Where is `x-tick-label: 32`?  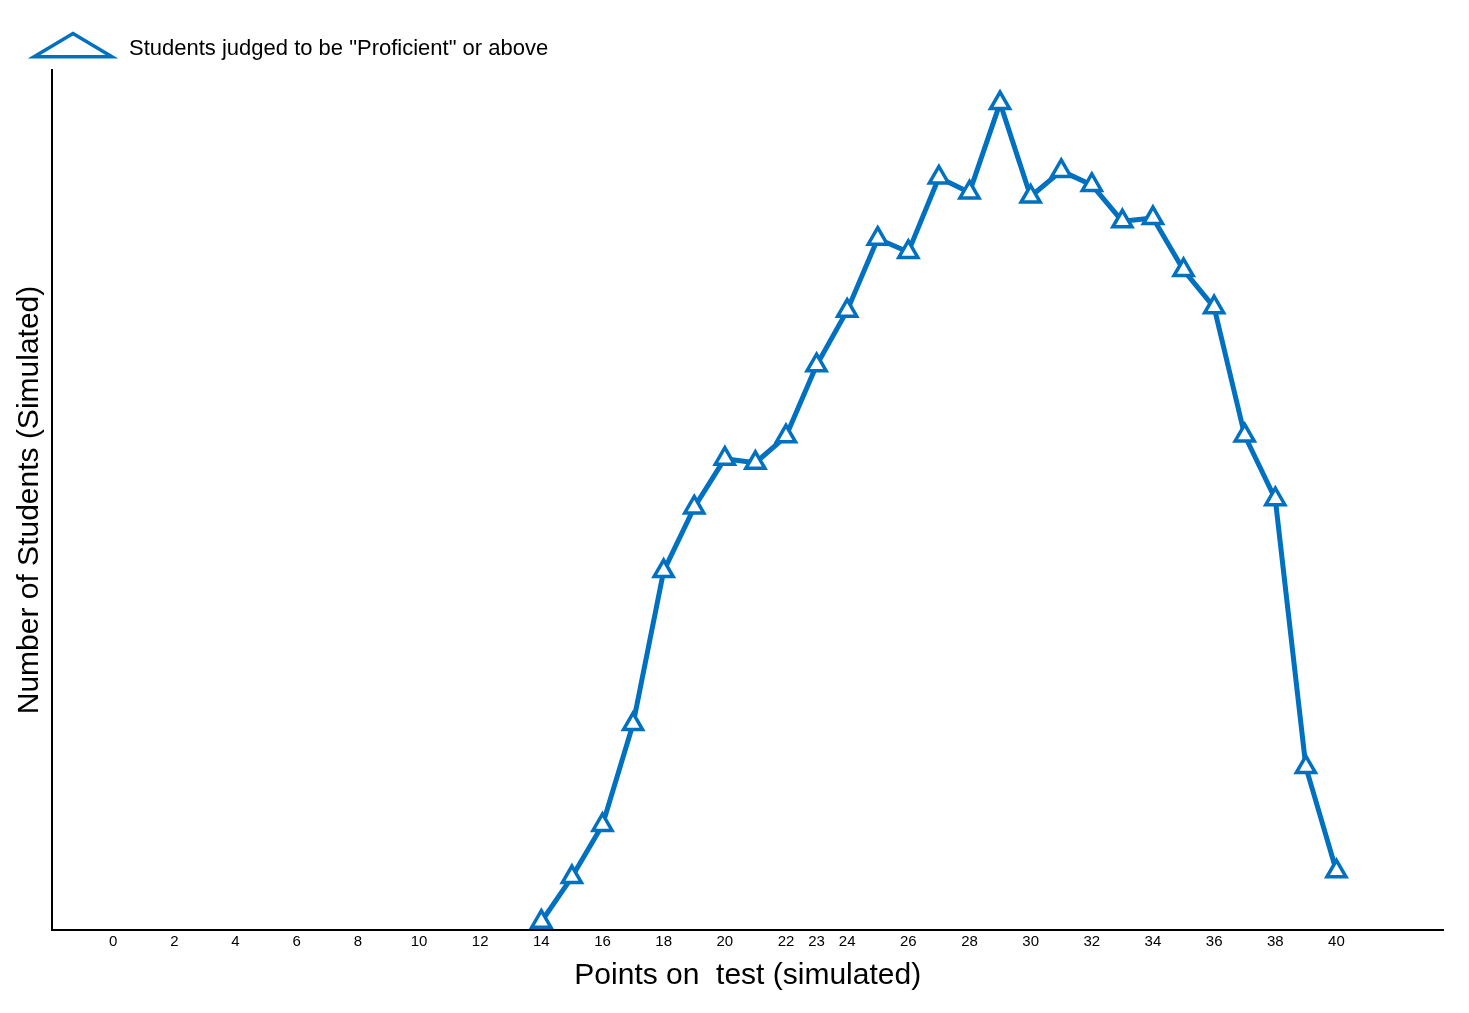
x-tick-label: 32 is located at coordinates (1092, 941).